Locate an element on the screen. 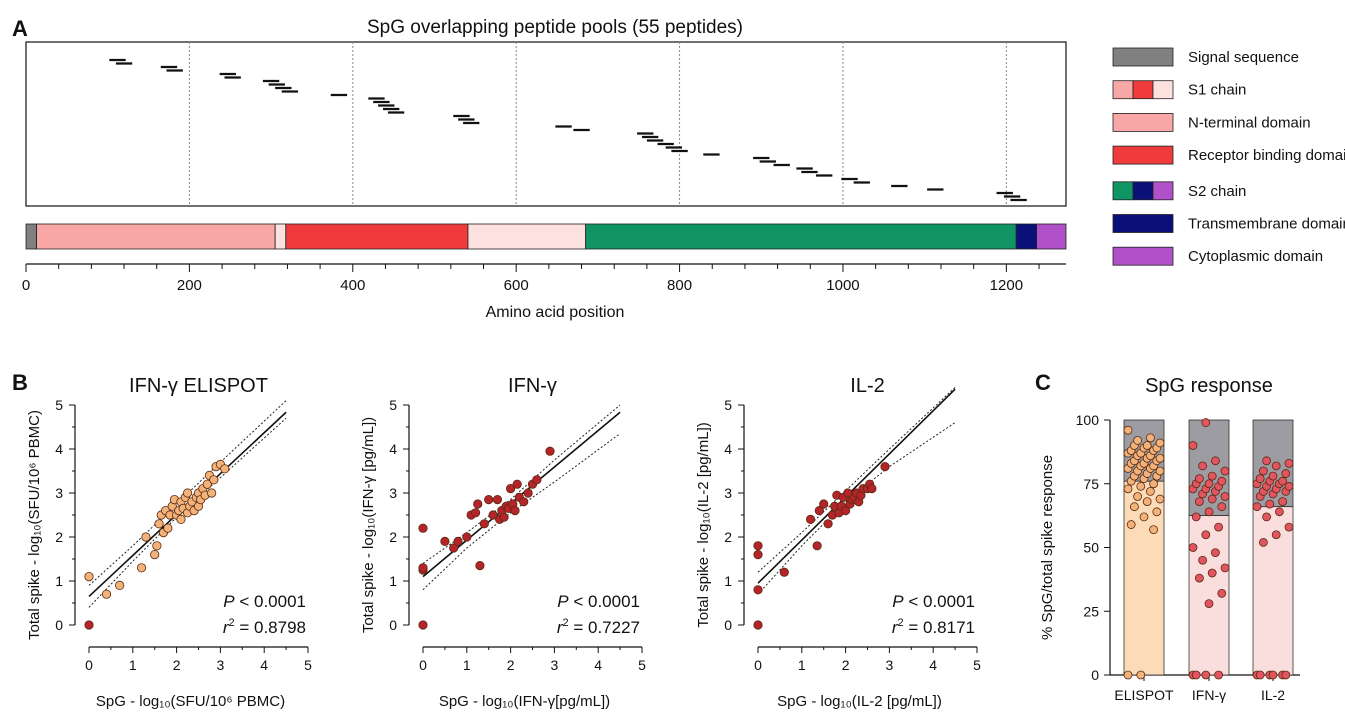 The height and width of the screenshot is (716, 1345). x-tick-label: IFN-γ is located at coordinates (1209, 695).